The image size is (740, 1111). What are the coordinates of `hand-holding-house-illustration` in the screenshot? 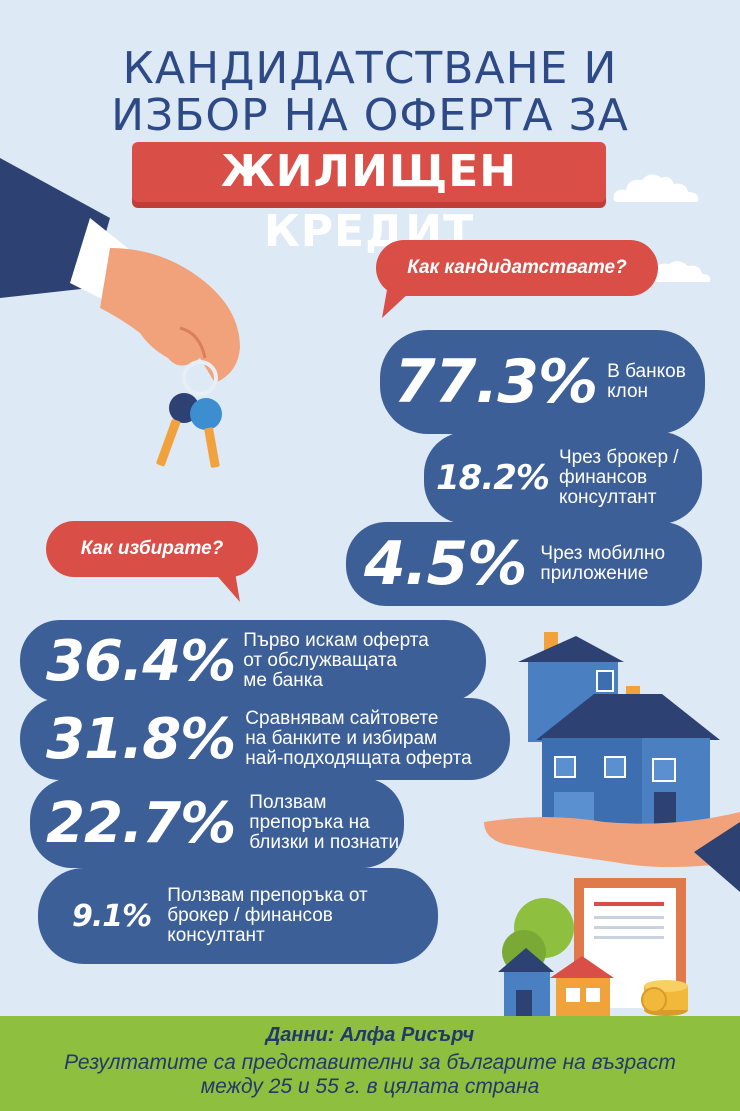 It's located at (612, 820).